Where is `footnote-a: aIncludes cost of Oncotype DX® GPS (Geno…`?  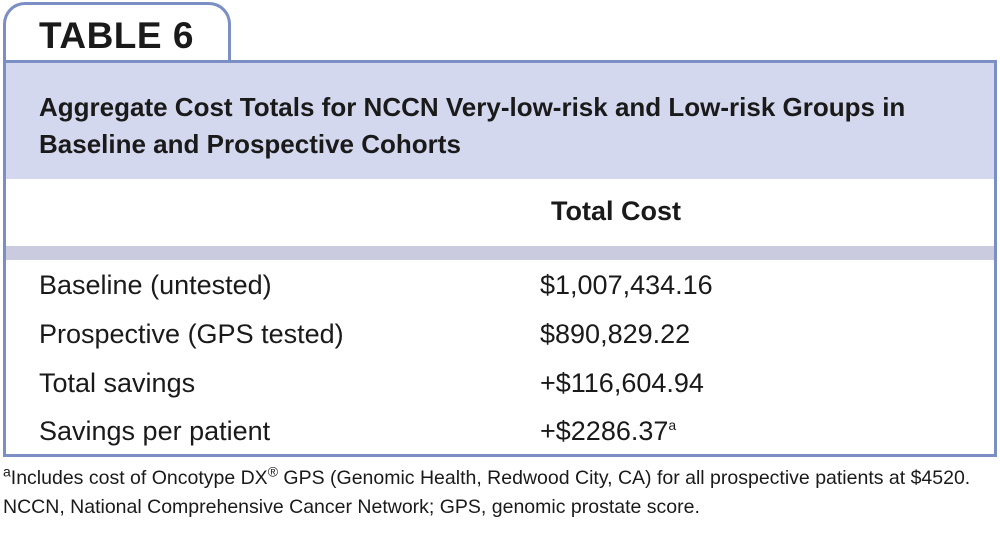
footnote-a: aIncludes cost of Oncotype DX® GPS (Geno… is located at coordinates (500, 478).